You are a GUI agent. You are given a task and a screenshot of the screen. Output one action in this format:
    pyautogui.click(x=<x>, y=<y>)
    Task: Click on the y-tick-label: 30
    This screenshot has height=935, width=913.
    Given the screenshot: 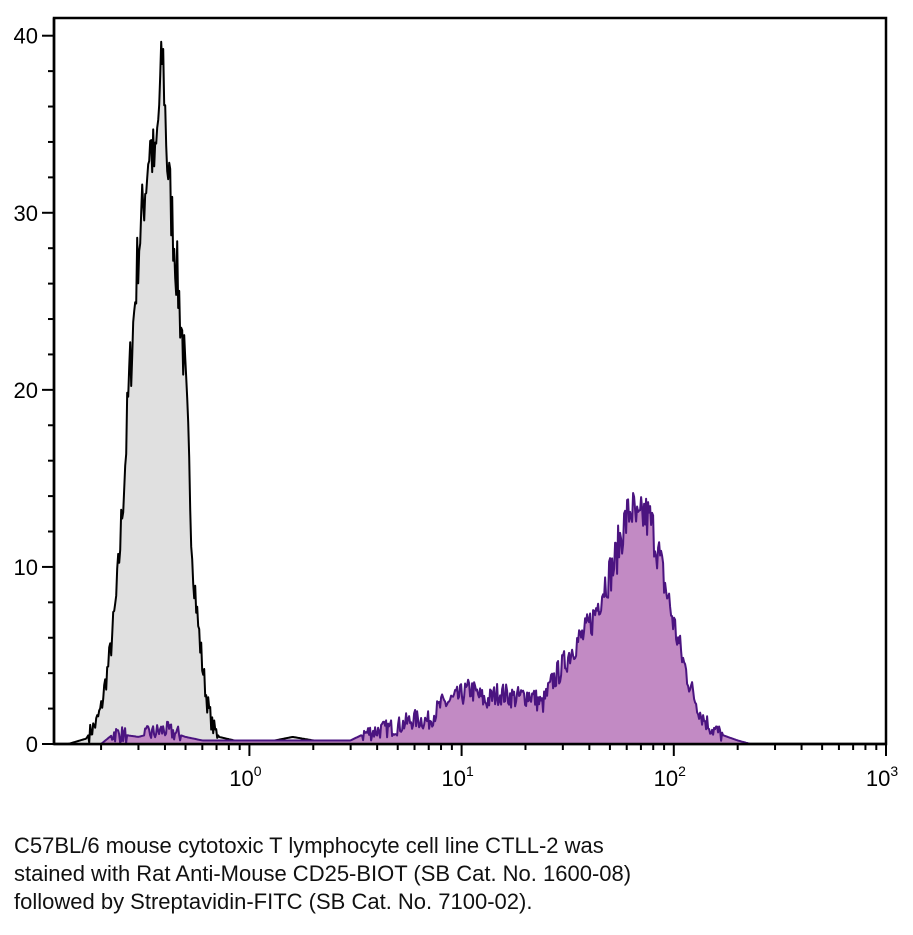 What is the action you would take?
    pyautogui.click(x=26, y=213)
    